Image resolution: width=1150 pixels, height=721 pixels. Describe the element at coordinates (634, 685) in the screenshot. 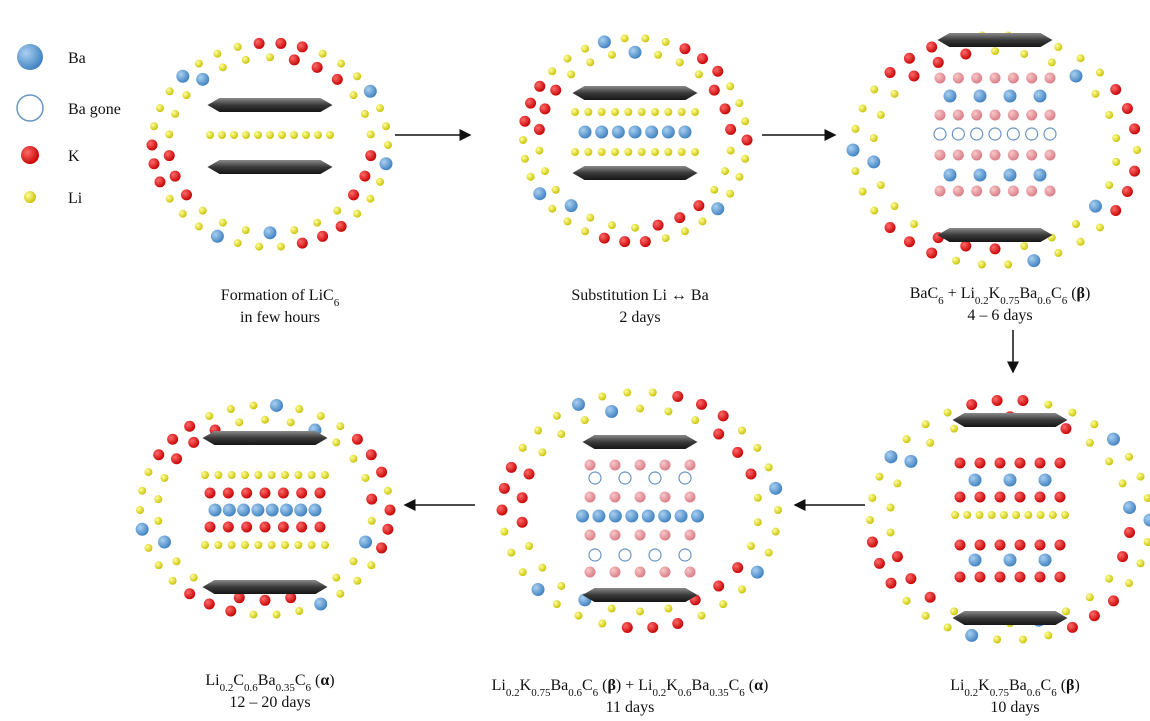

I see `caption-text: ) + Li` at that location.